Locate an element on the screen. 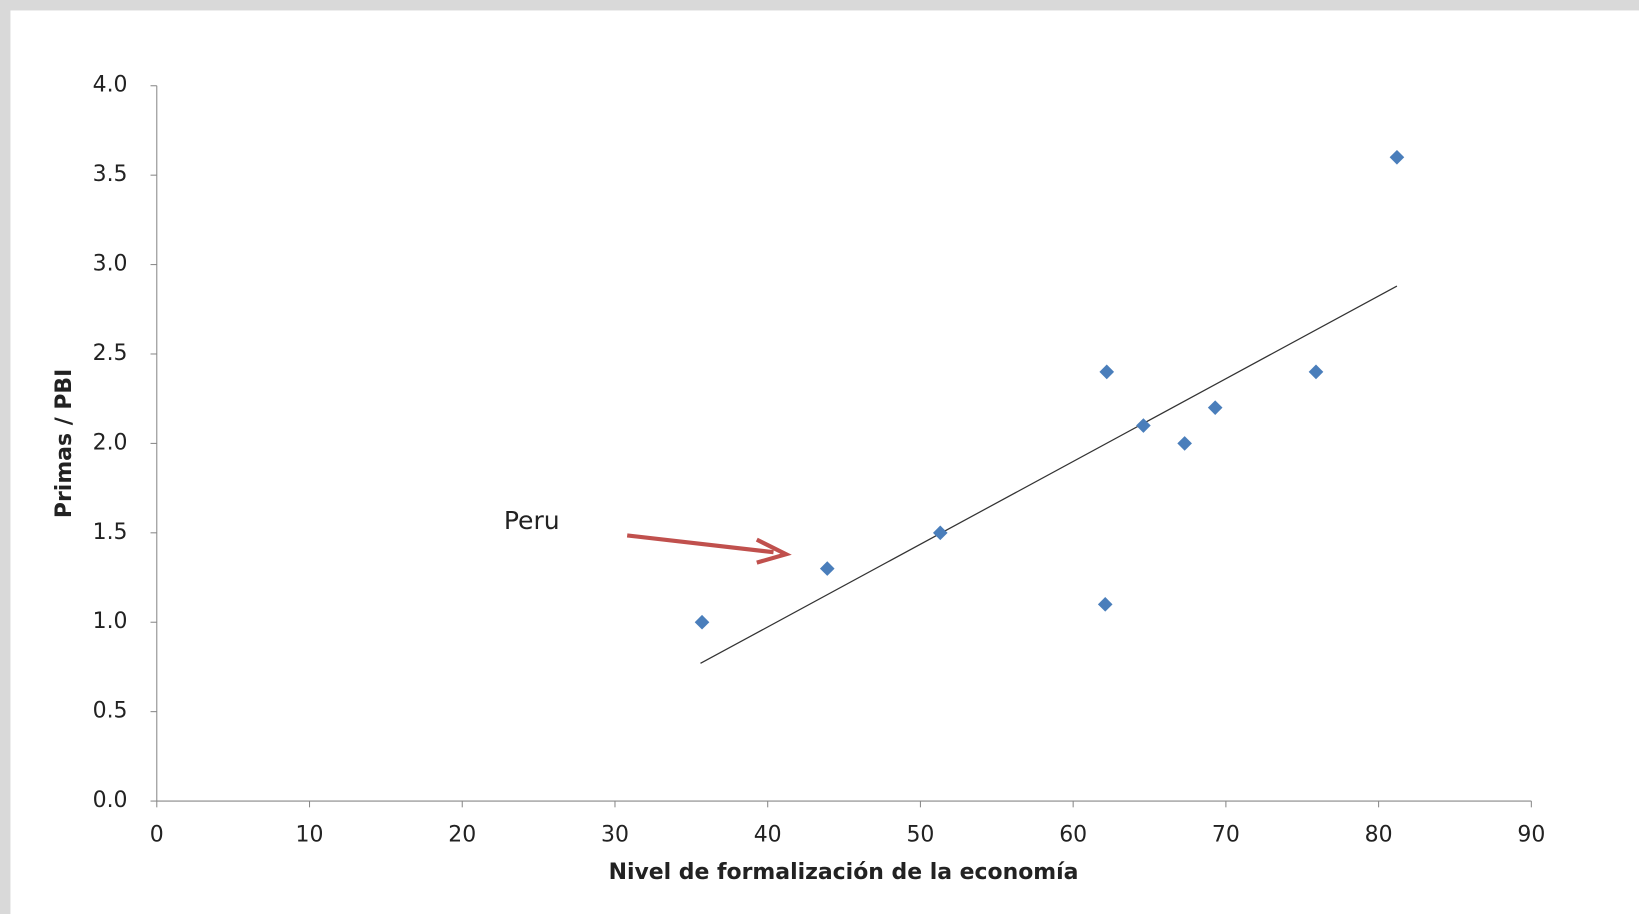 Image resolution: width=1639 pixels, height=914 pixels. y-tick-label: 3.5 is located at coordinates (110, 174).